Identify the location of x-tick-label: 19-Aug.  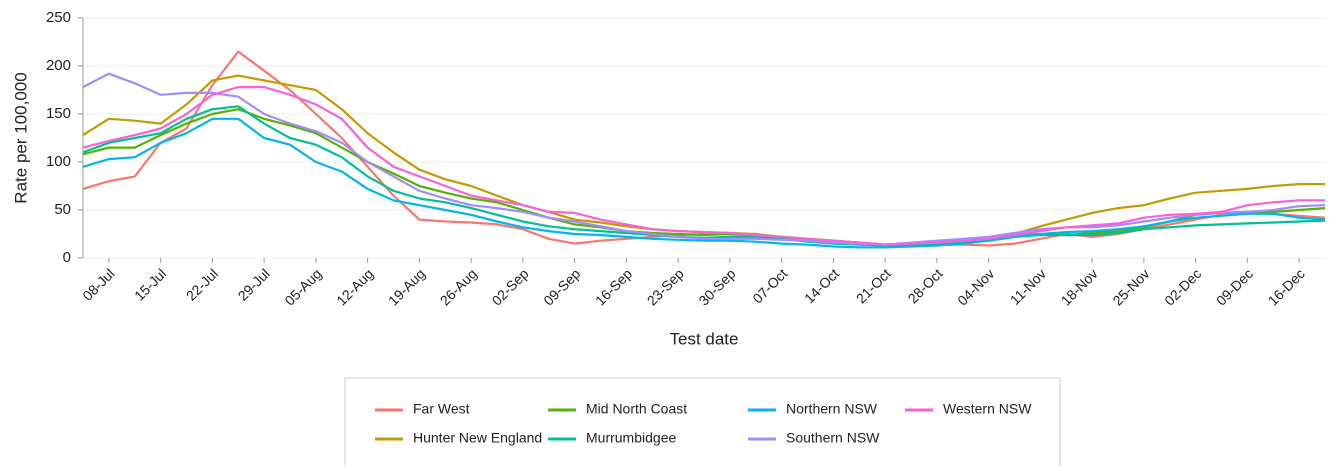
(406, 286).